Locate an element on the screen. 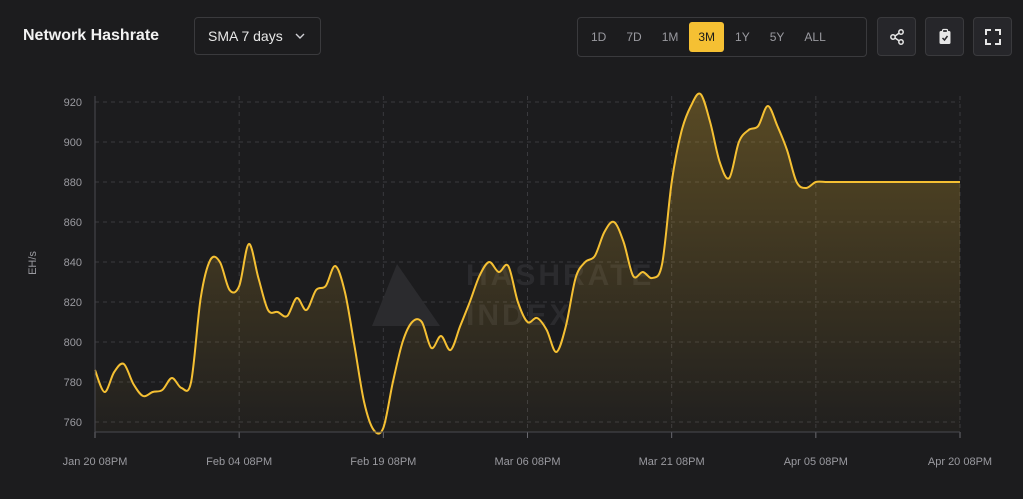  sma-select: SMA 7 days is located at coordinates (257, 36).